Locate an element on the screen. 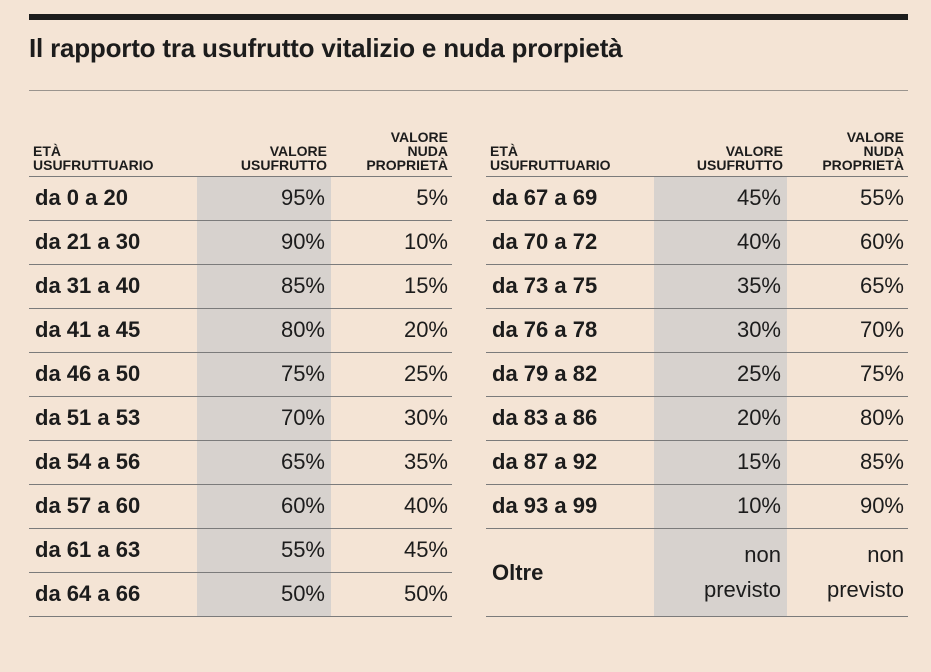 This screenshot has height=672, width=931. usufrutto-cell: 50% is located at coordinates (264, 594).